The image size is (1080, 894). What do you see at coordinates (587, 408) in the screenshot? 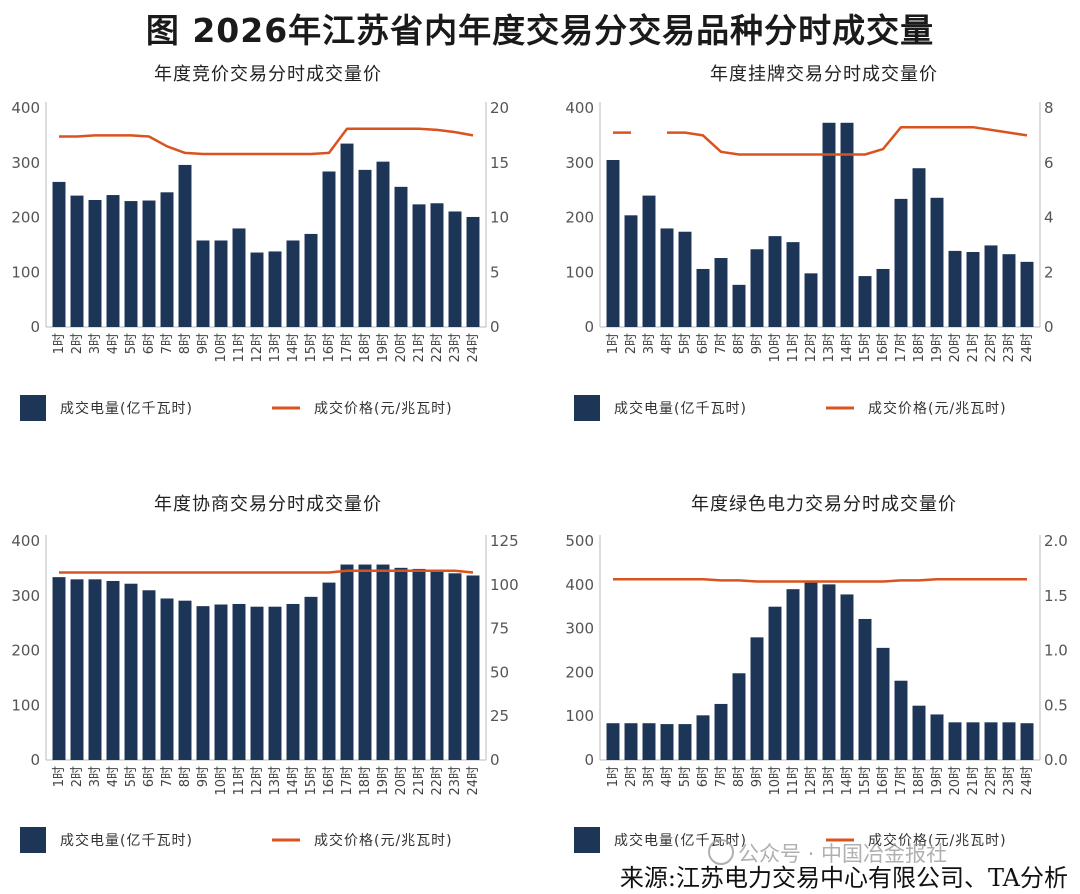
I see `legend-bar-swatch` at bounding box center [587, 408].